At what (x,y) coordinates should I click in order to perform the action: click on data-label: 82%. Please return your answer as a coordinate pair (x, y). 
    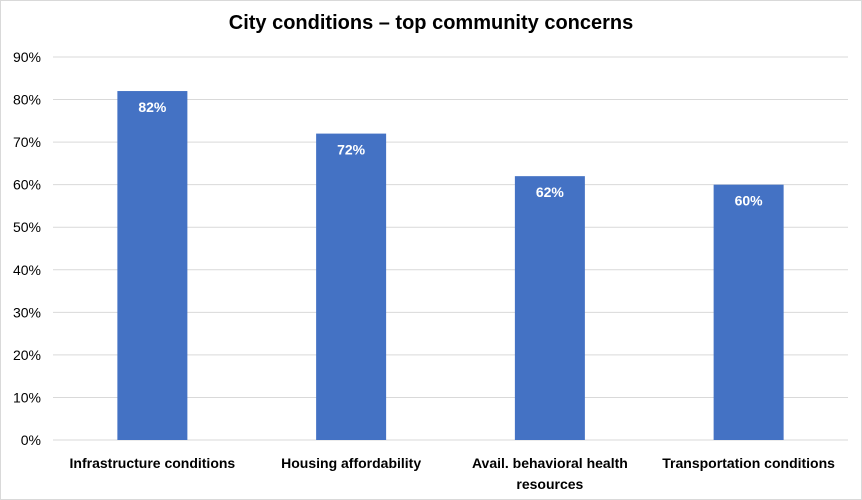
    Looking at the image, I should click on (152, 107).